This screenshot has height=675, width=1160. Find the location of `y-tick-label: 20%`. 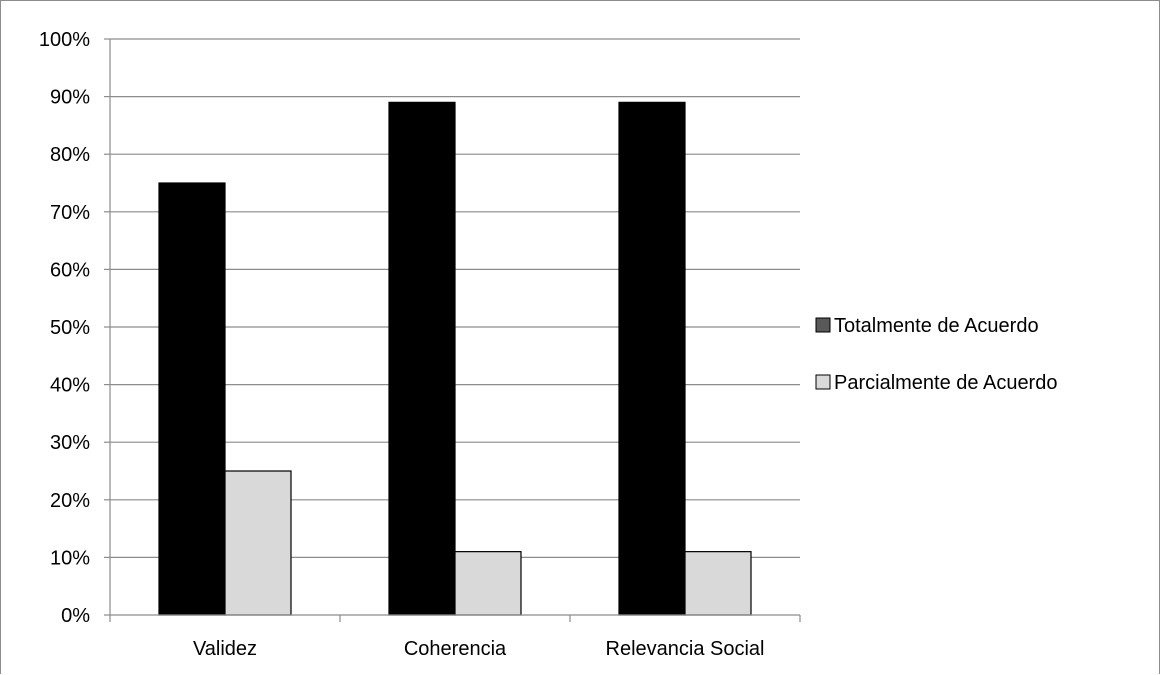

y-tick-label: 20% is located at coordinates (70, 501).